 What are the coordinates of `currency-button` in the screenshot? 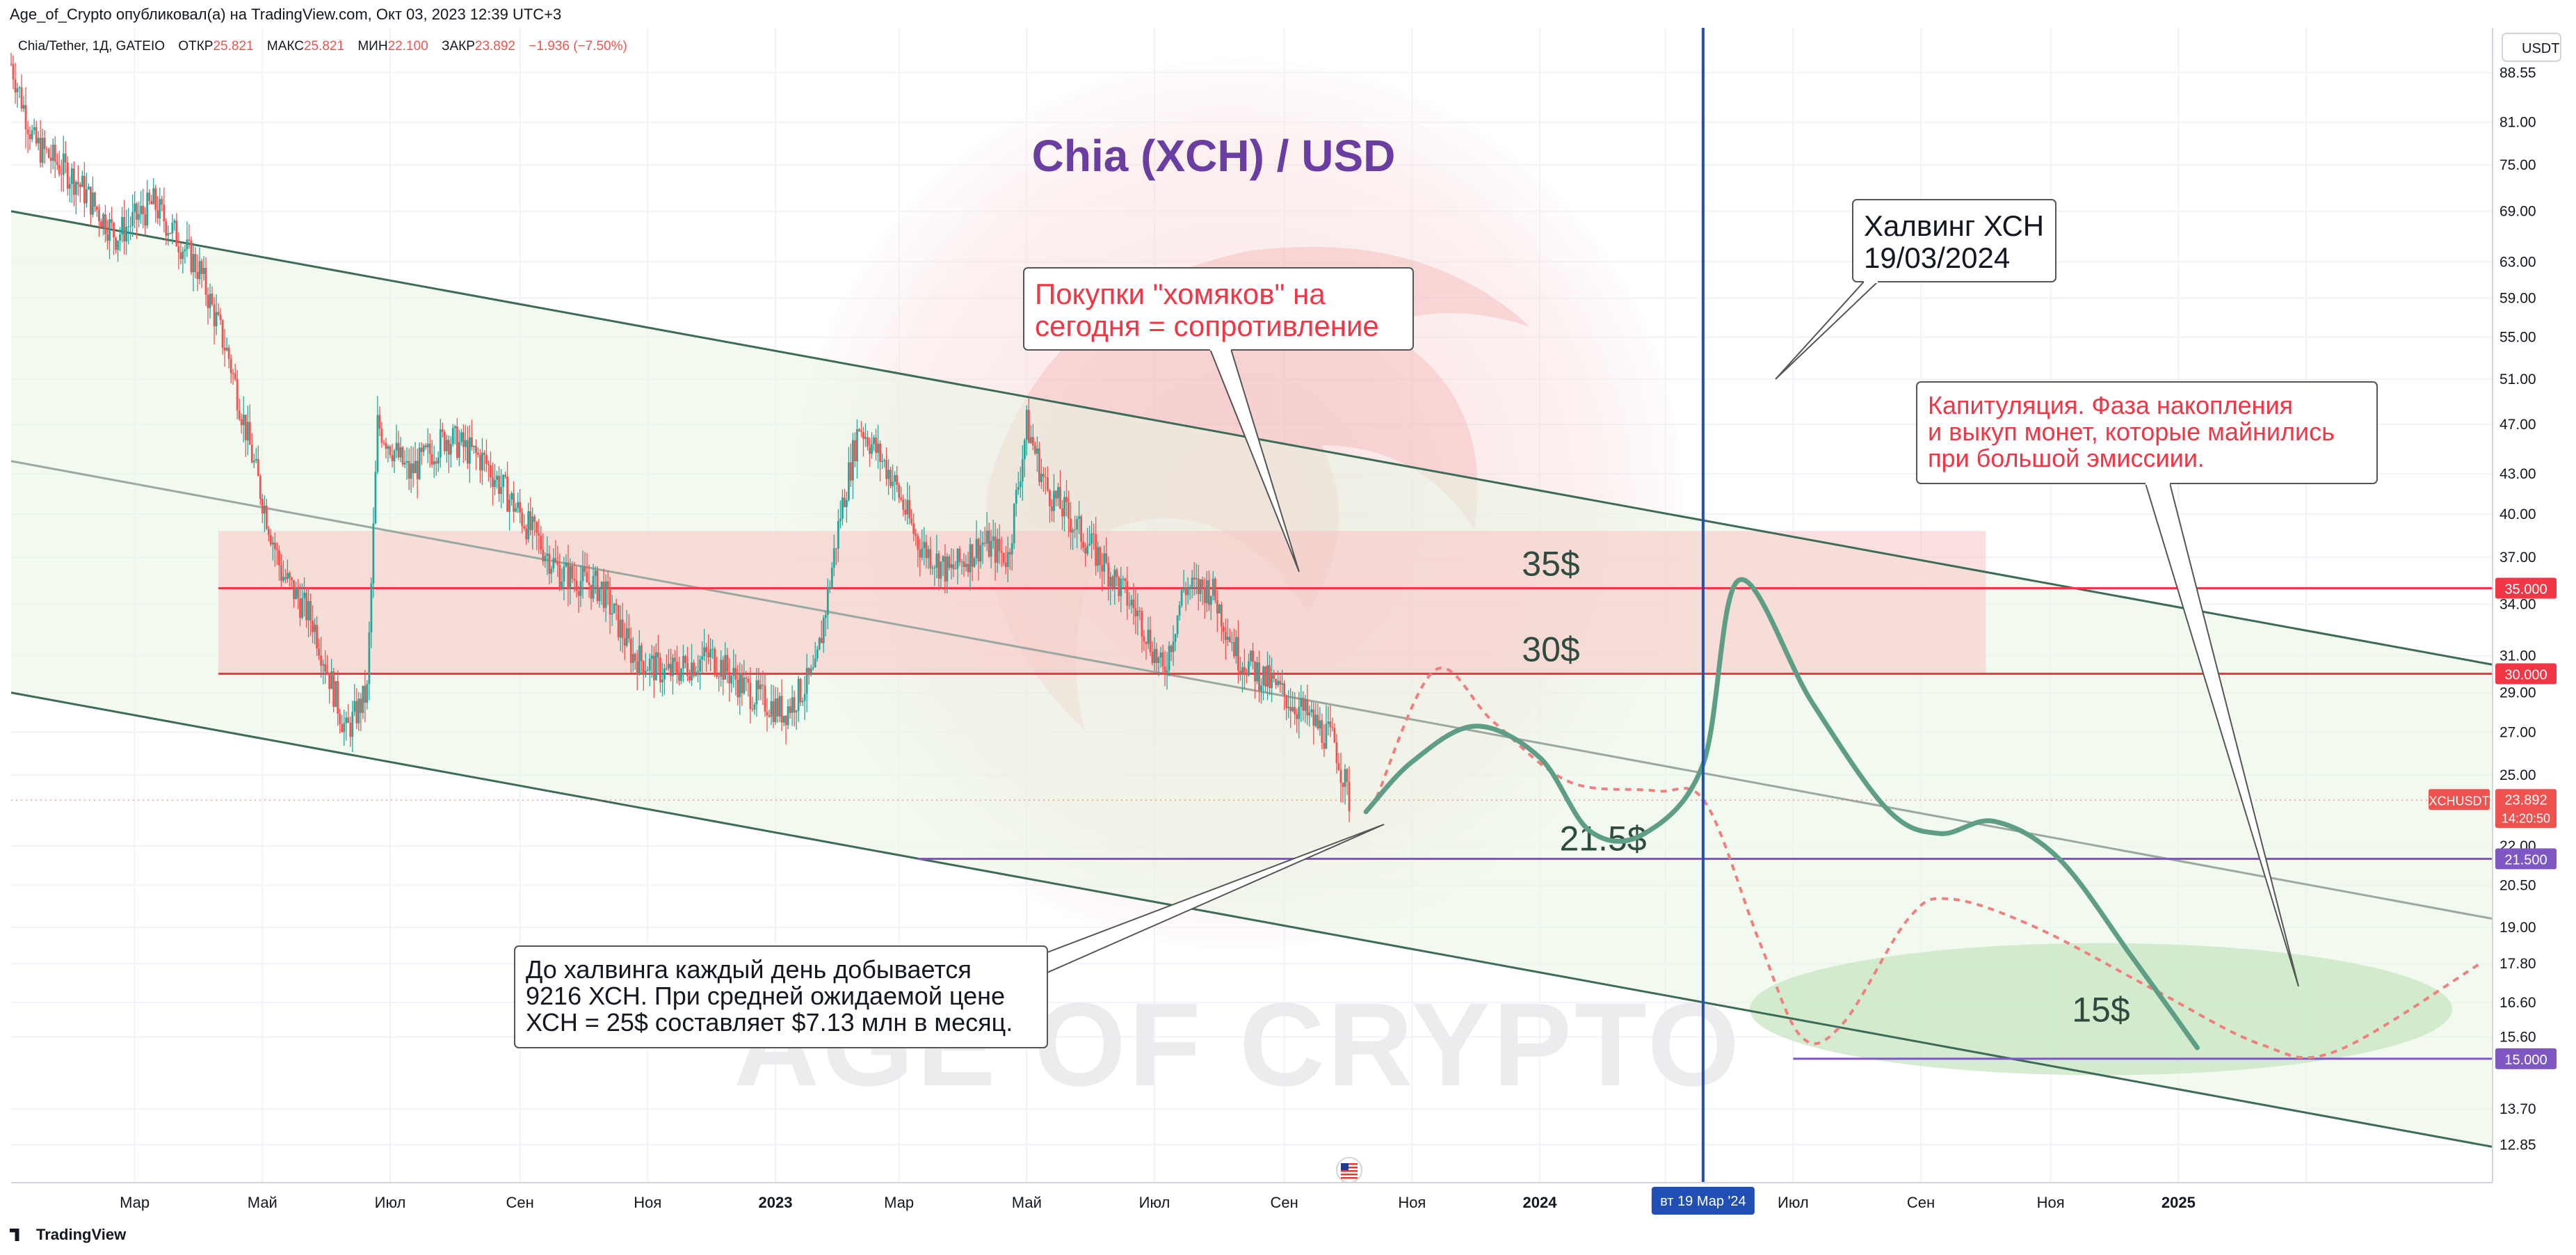 It's located at (2531, 47).